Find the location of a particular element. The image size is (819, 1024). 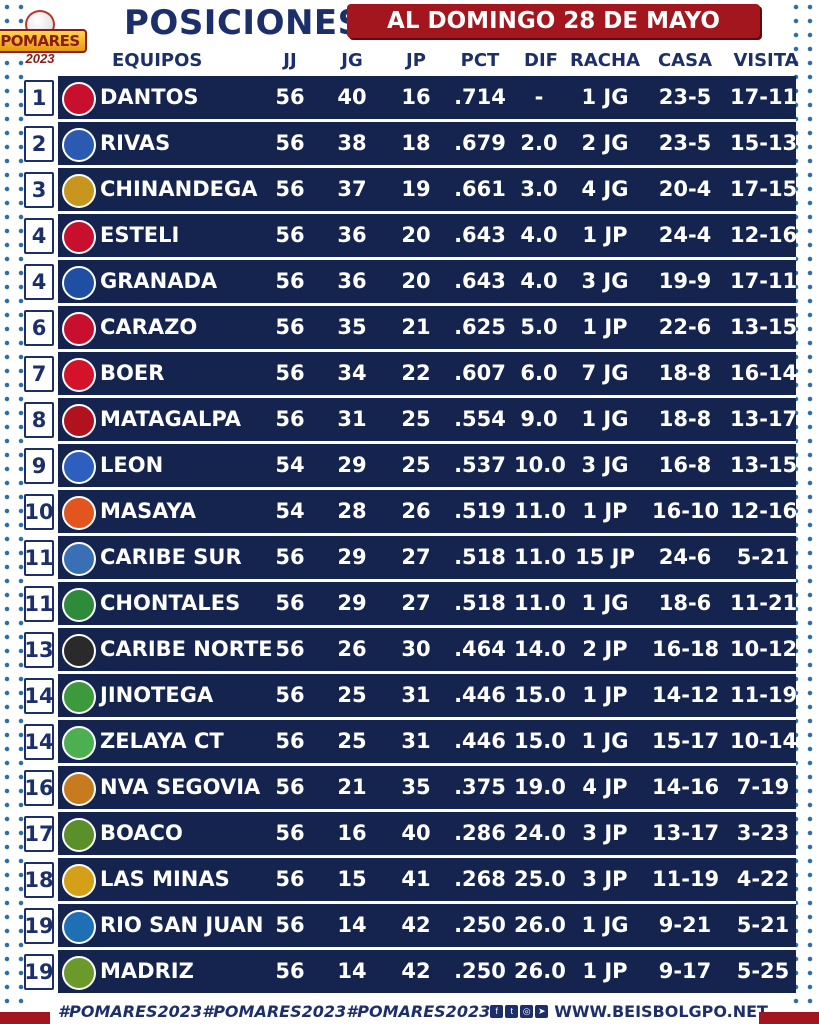

table-row: 4 ESTELI 56 36 20 .643 4.0 1 JP 24-4 12-16 is located at coordinates (410, 237).